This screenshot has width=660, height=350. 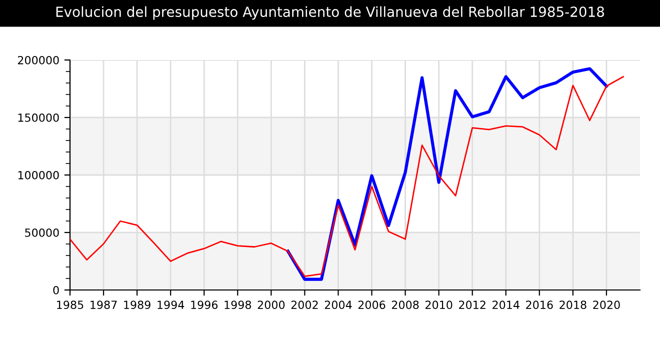 I want to click on x-tick-label: 2012, so click(x=472, y=305).